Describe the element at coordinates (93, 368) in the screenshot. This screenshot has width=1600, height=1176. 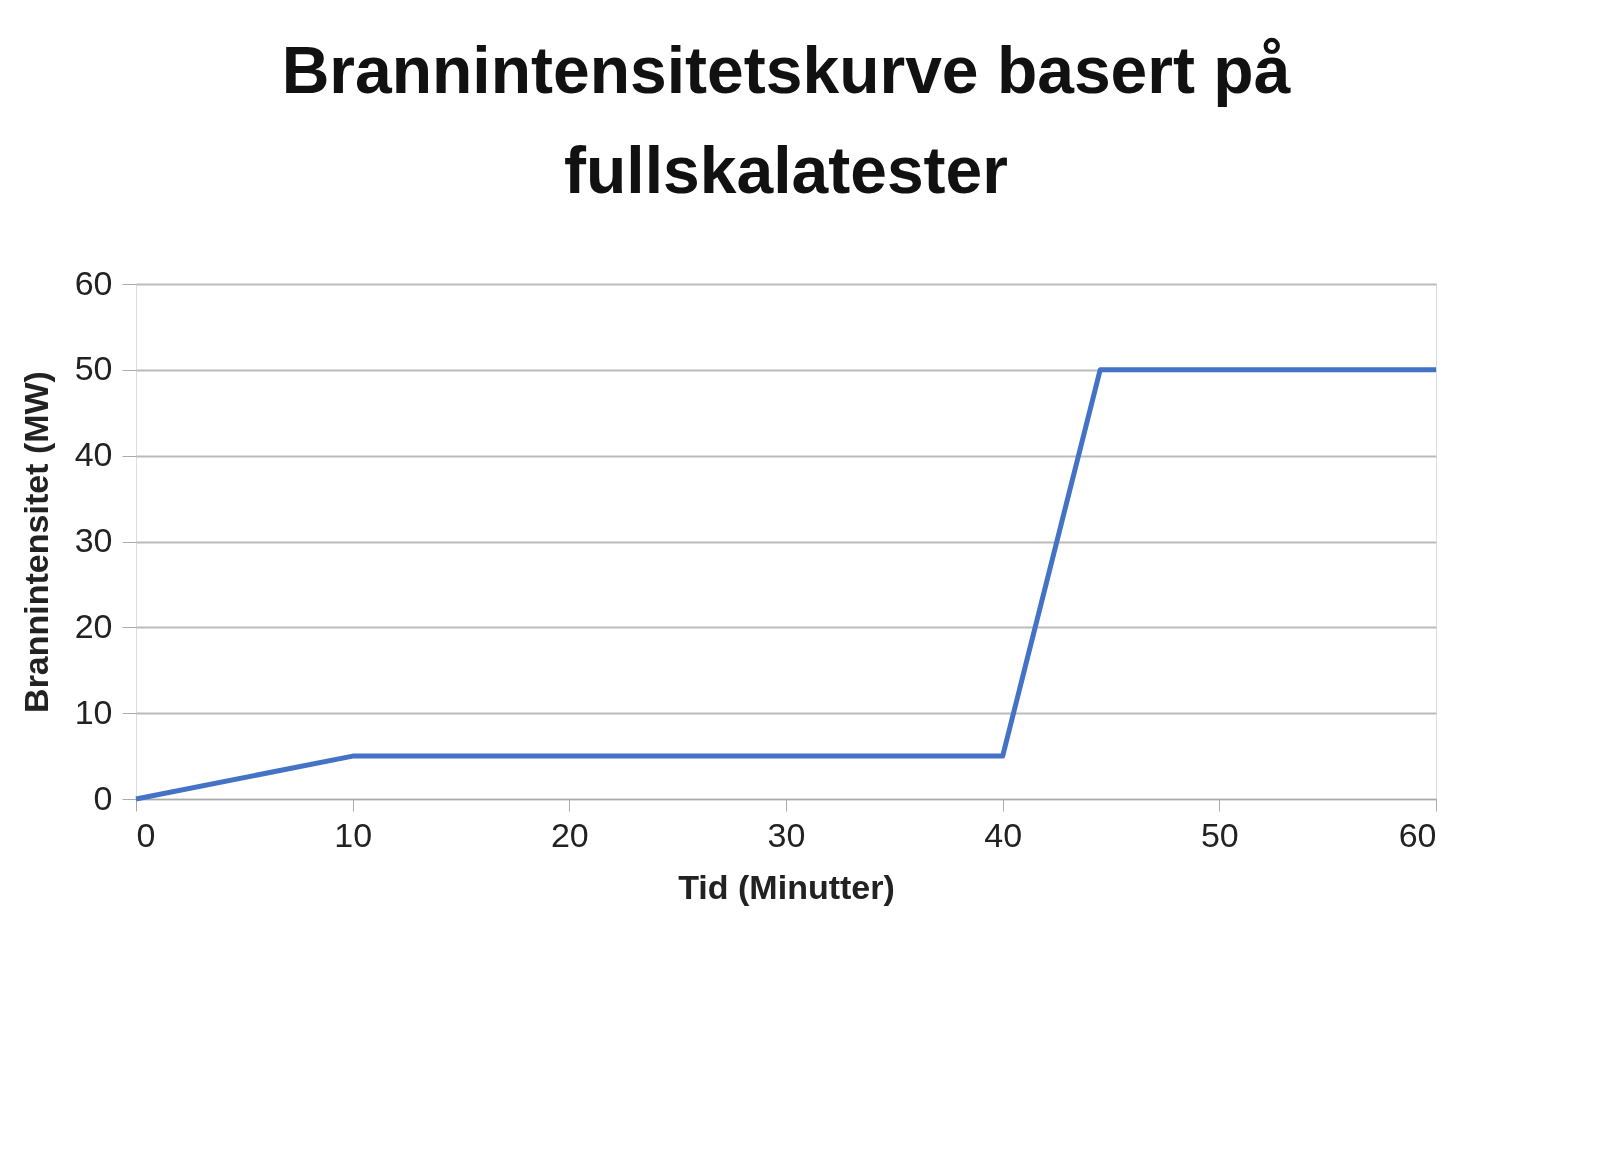
I see `y-tick-label: 50` at that location.